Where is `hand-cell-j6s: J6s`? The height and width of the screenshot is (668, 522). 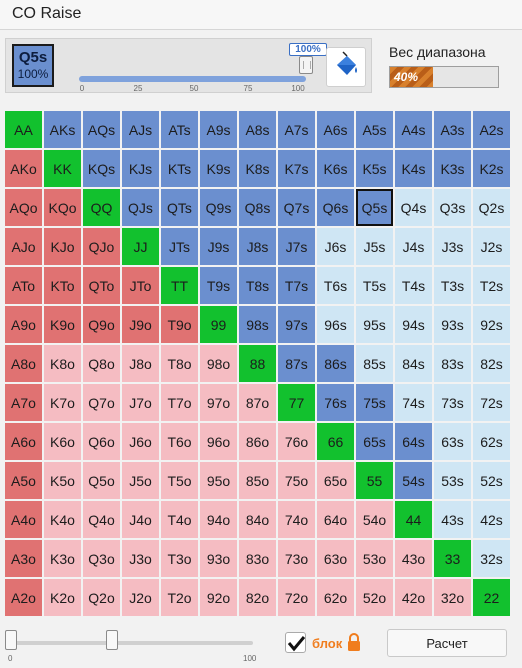 hand-cell-j6s: J6s is located at coordinates (335, 246).